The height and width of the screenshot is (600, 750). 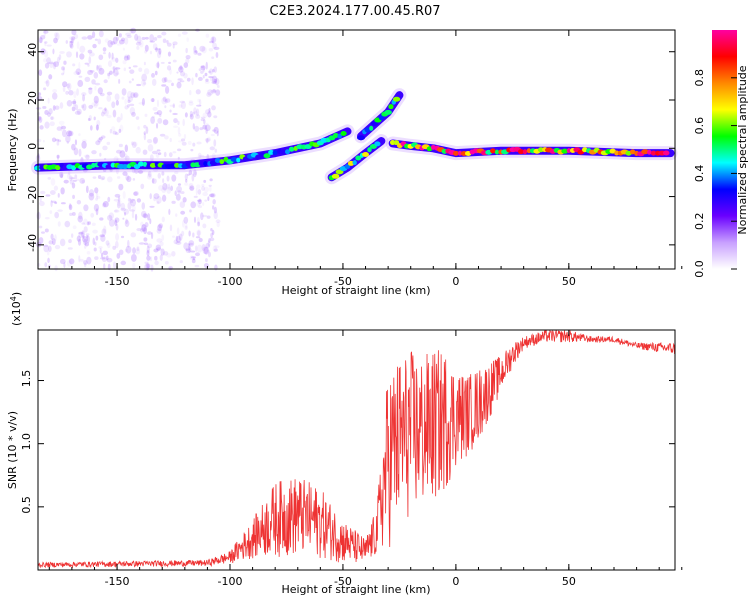 I want to click on spectrogram-background-noise, so click(x=128, y=149).